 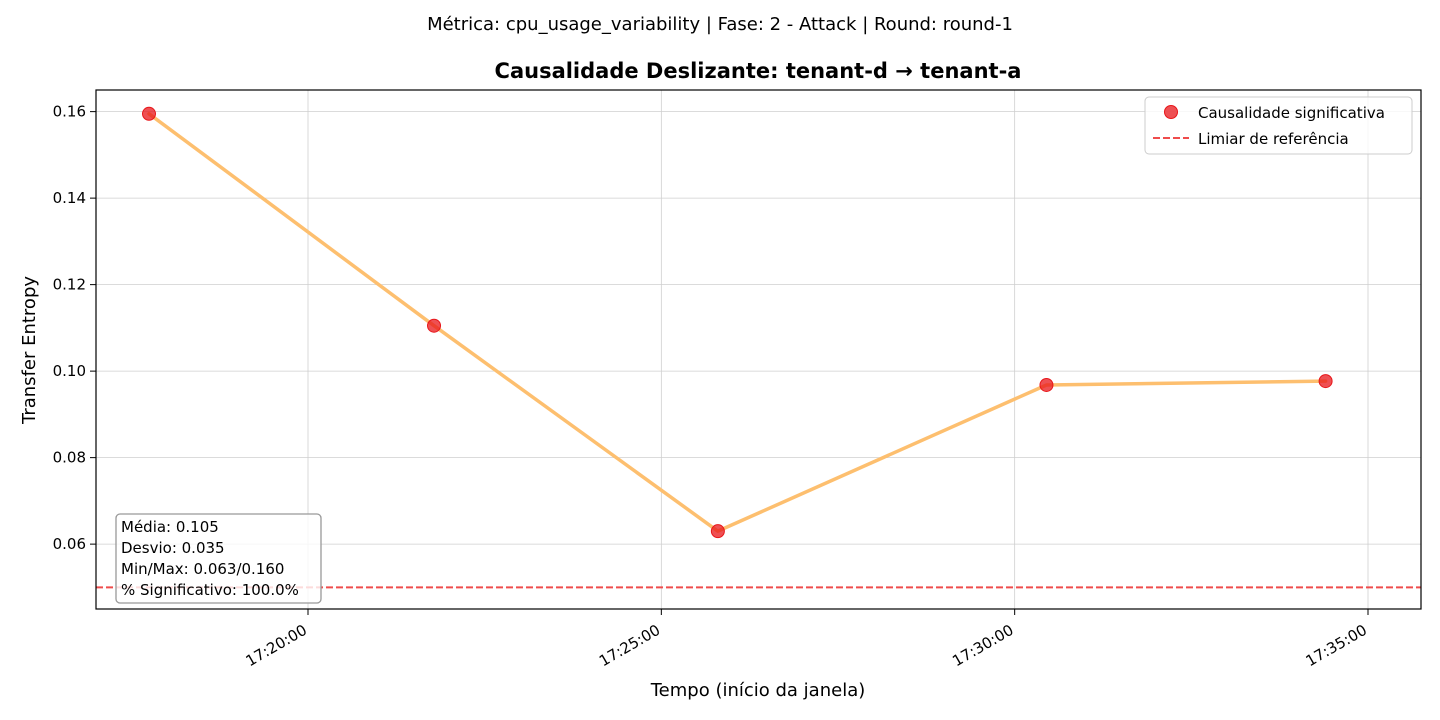 What do you see at coordinates (173, 548) in the screenshot?
I see `stats-std: Desvio: 0.035` at bounding box center [173, 548].